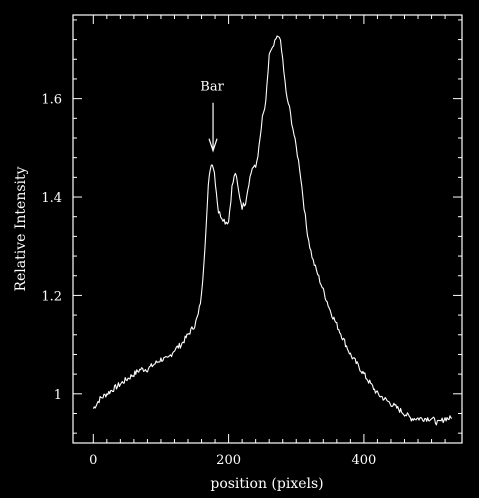 The height and width of the screenshot is (498, 479). What do you see at coordinates (21, 228) in the screenshot?
I see `y-axis-label: Relative Intensity` at bounding box center [21, 228].